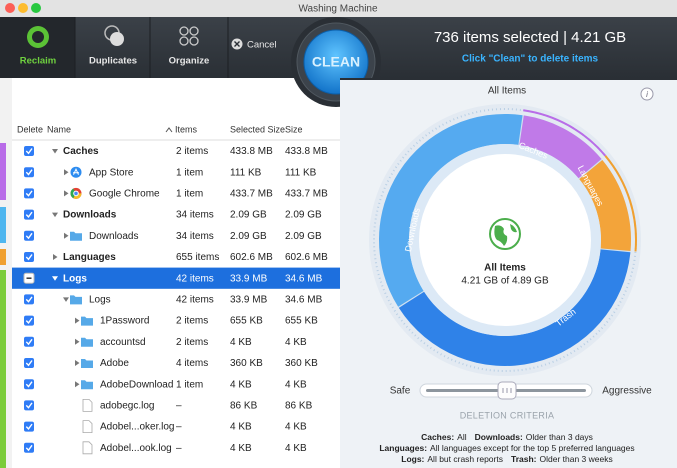 The image size is (677, 468). What do you see at coordinates (30, 129) in the screenshot?
I see `column-header: Delete` at bounding box center [30, 129].